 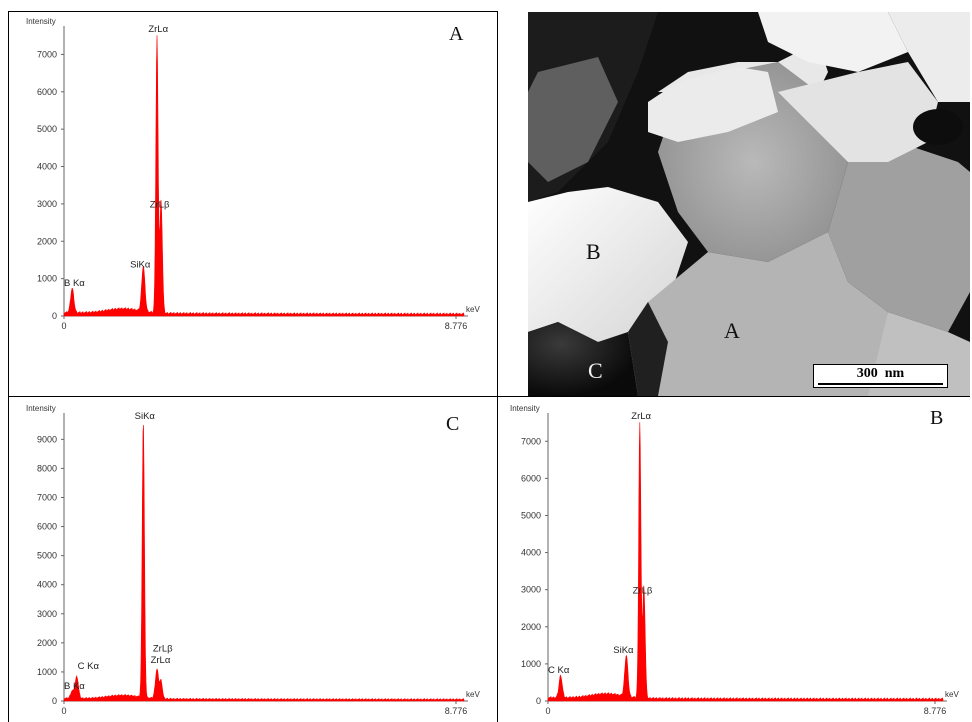 I want to click on scale-bar-line, so click(x=880, y=384).